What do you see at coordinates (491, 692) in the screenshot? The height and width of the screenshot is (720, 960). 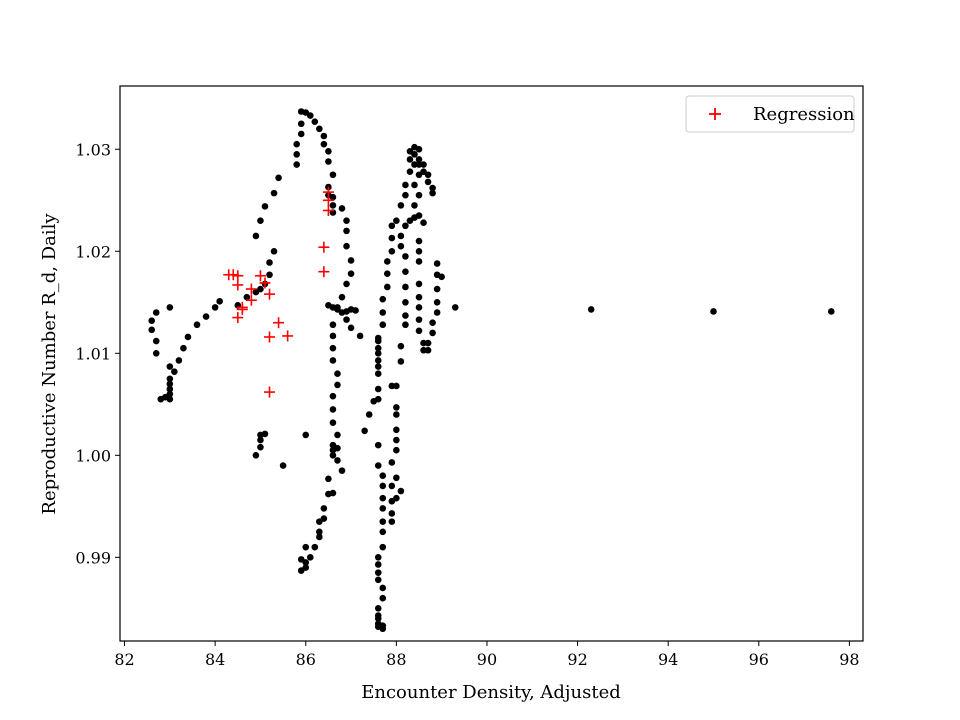 I see `x-axis-label: Encounter Density, Adjusted` at bounding box center [491, 692].